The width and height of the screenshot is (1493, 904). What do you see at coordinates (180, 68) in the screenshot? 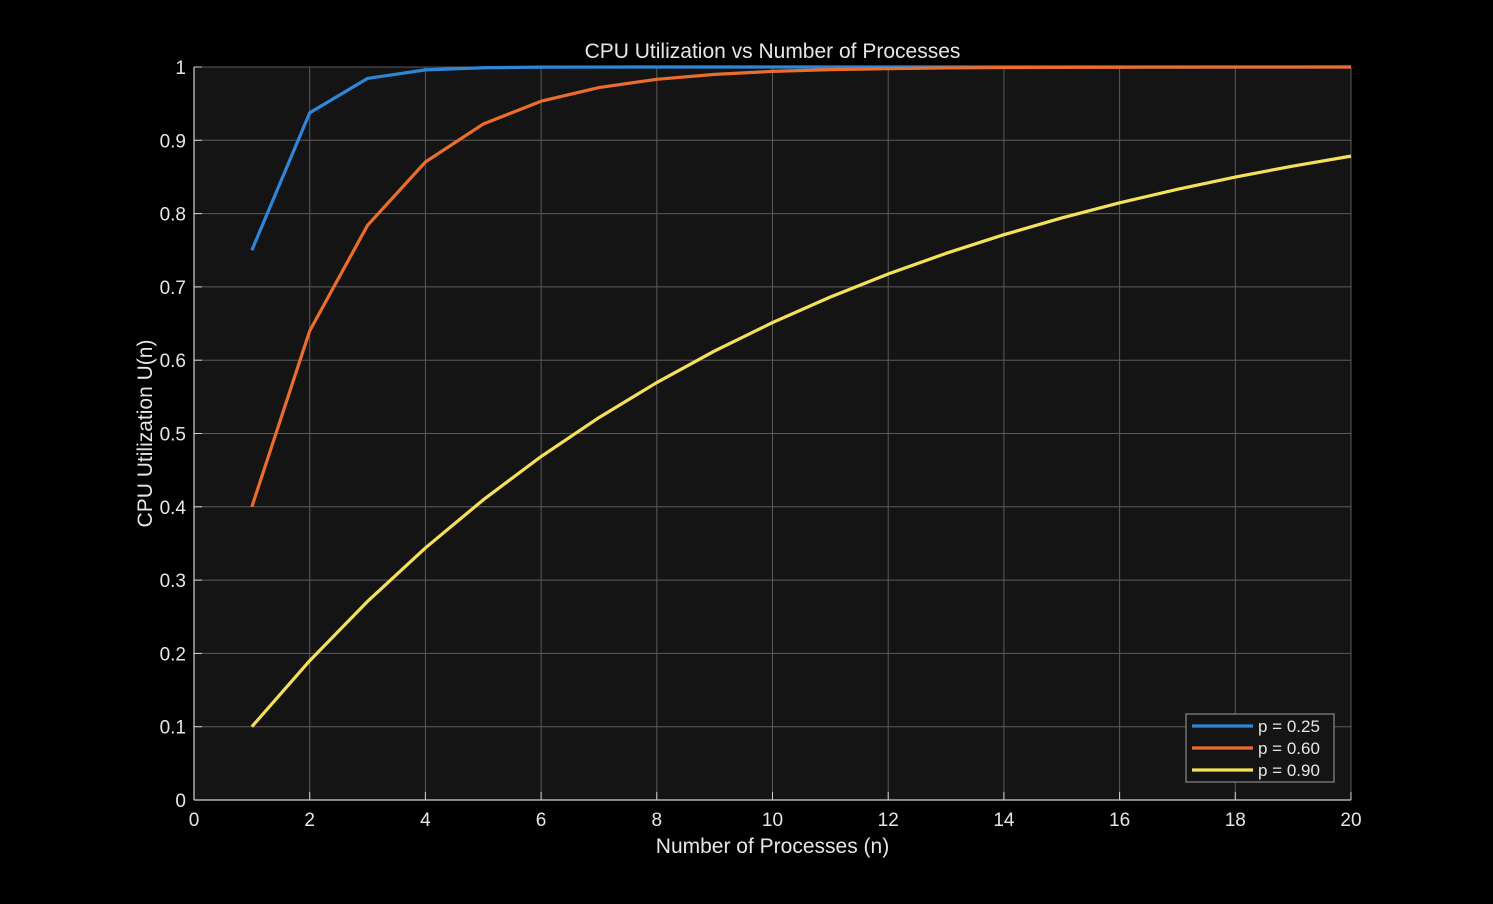
I see `y-tick-label: 1` at bounding box center [180, 68].